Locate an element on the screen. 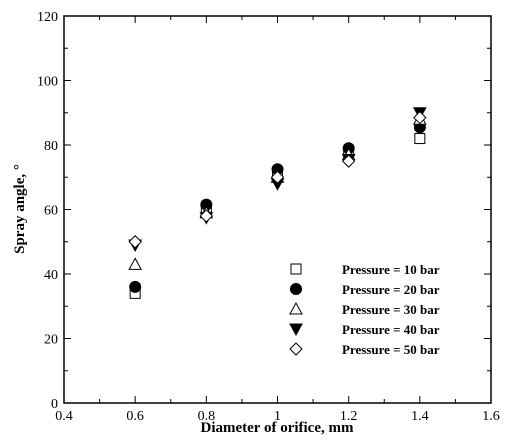  legend-label: Pressure = 50 bar is located at coordinates (391, 349).